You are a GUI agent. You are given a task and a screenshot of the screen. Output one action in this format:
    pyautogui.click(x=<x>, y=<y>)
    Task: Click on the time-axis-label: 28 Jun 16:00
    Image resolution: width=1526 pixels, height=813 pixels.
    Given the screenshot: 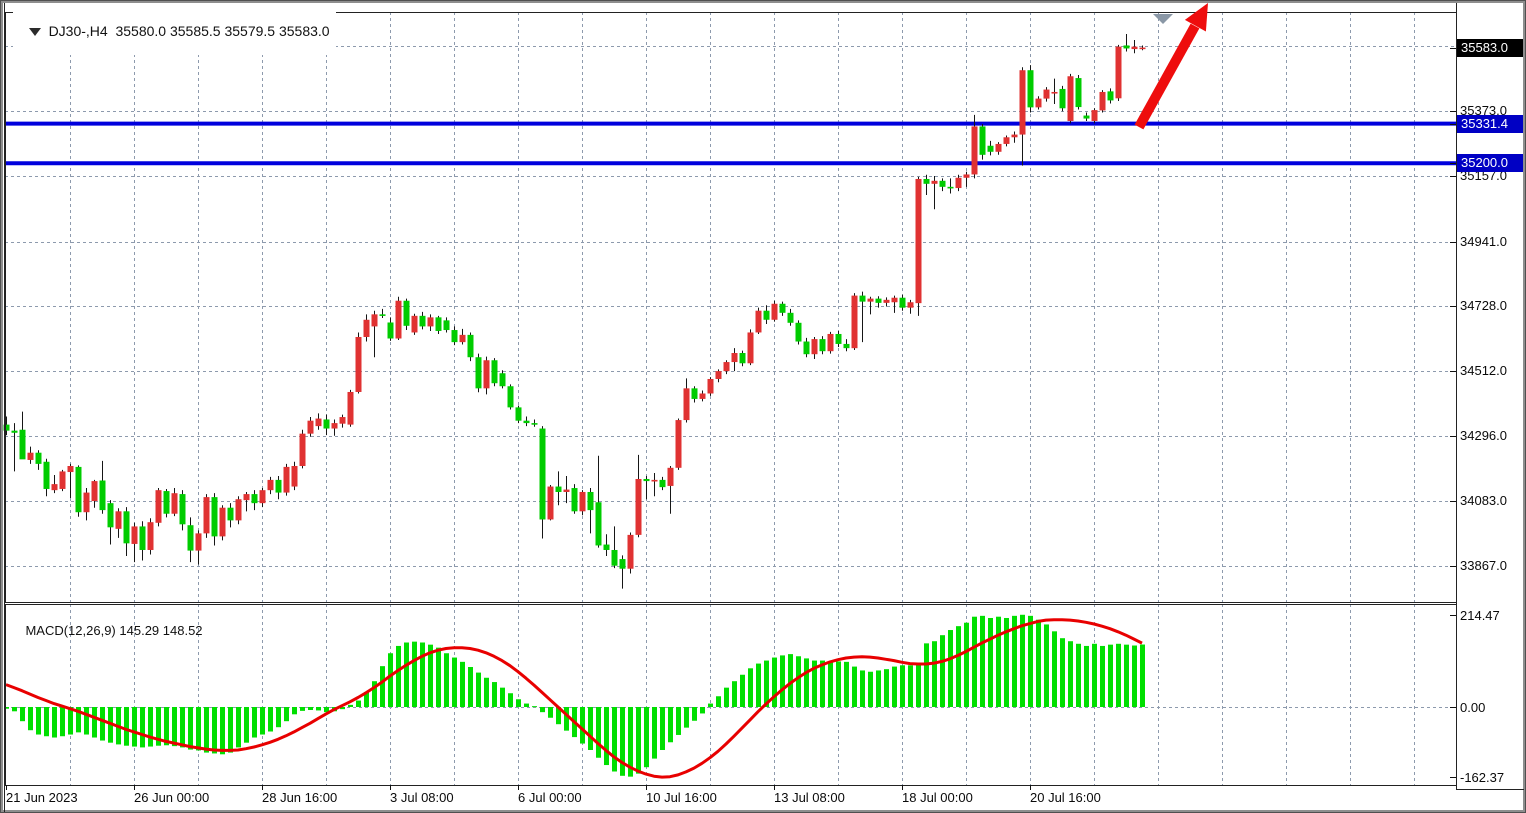 What is the action you would take?
    pyautogui.click(x=300, y=797)
    